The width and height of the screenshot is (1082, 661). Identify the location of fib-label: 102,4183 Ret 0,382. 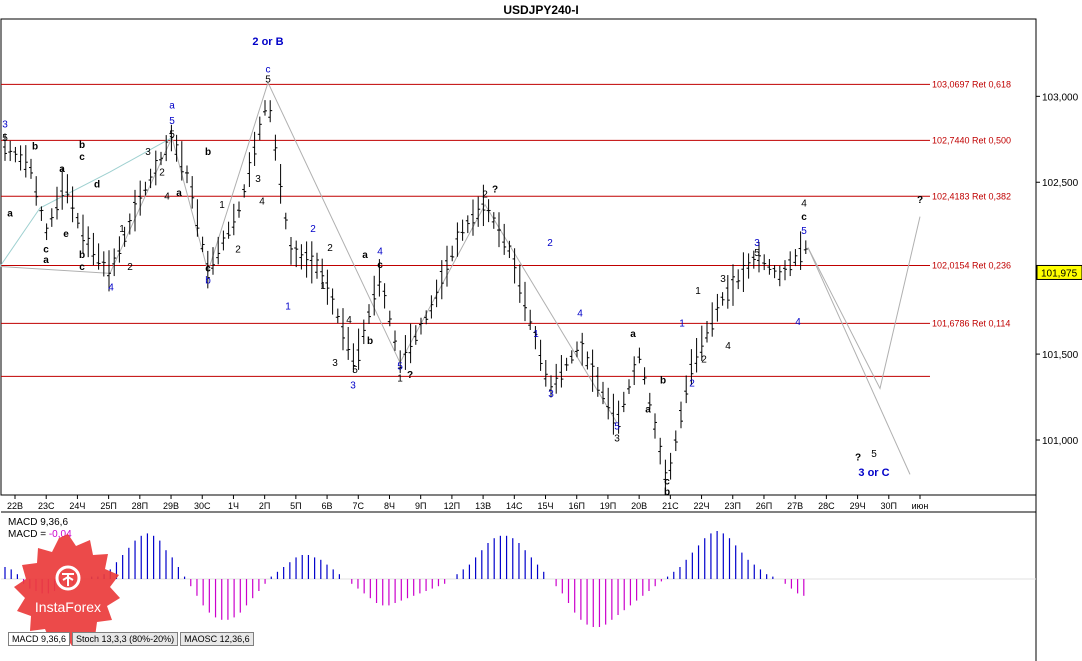
(971, 196).